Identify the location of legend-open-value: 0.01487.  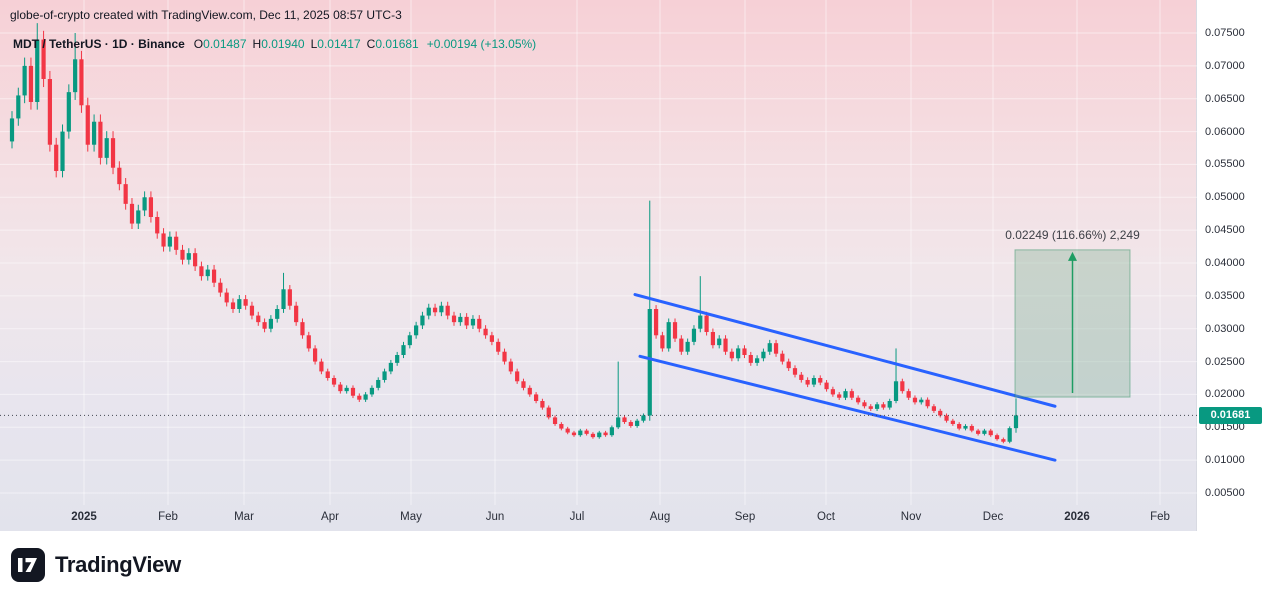
(225, 44).